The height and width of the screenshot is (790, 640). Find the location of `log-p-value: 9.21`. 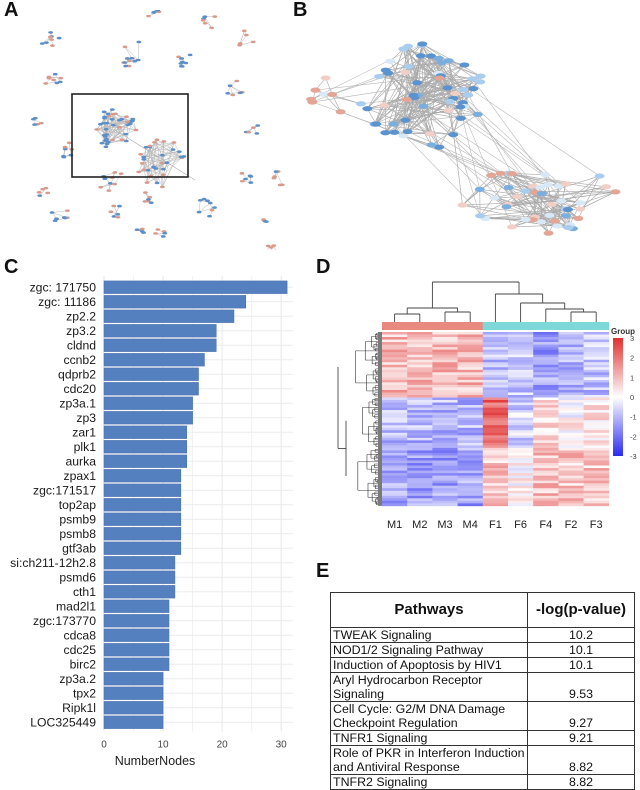

log-p-value: 9.21 is located at coordinates (581, 738).